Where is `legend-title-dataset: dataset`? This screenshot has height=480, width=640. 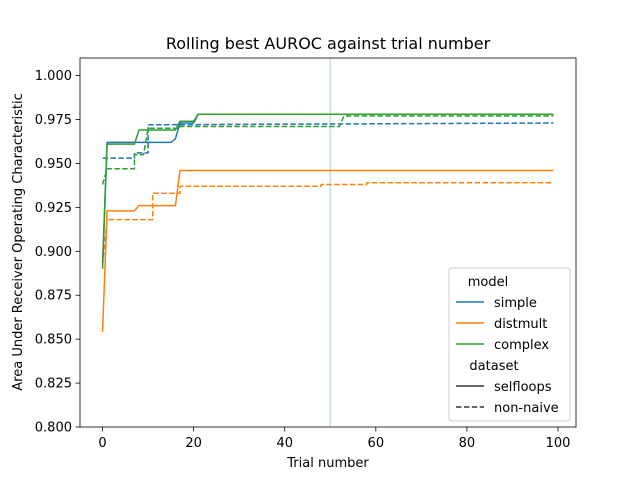
legend-title-dataset: dataset is located at coordinates (493, 366).